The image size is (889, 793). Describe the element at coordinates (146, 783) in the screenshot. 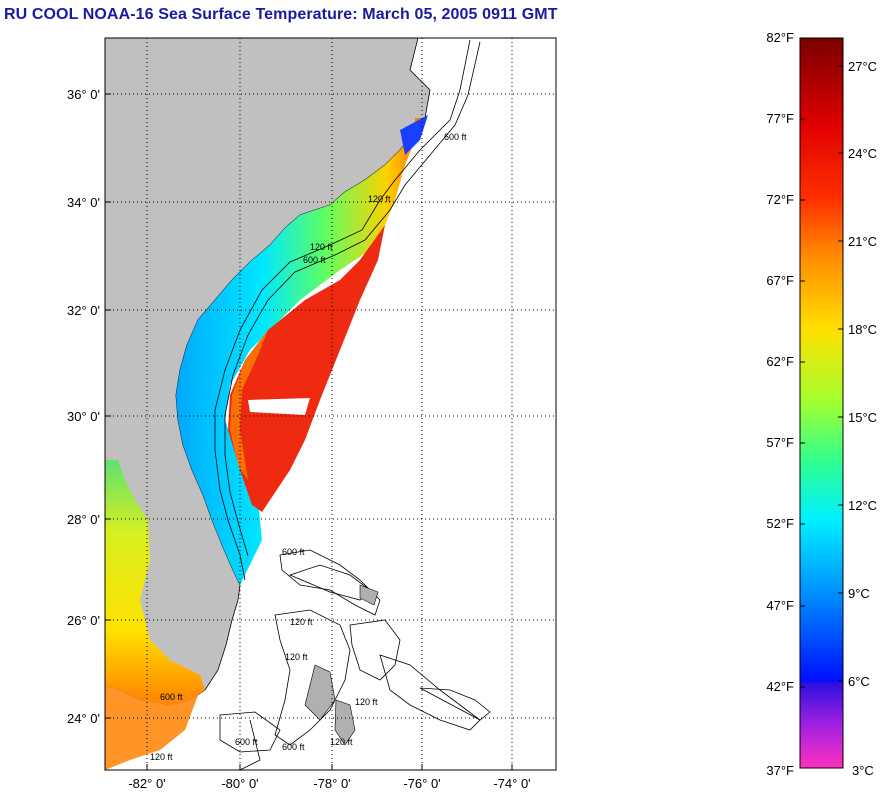

I see `lon-tick-label: -82° 0'` at that location.